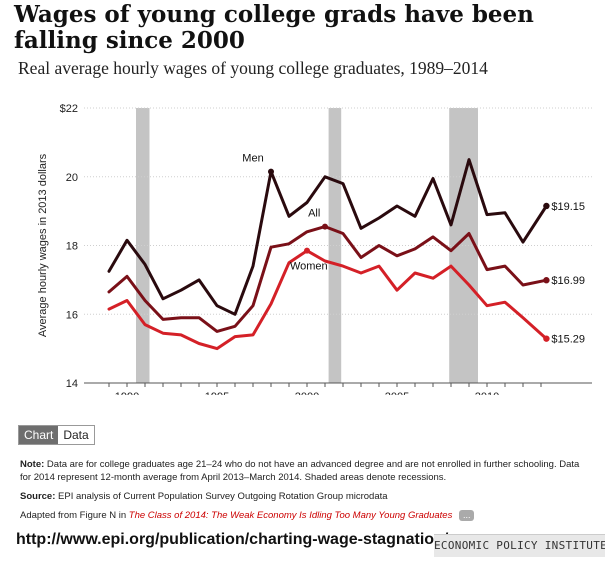 The height and width of the screenshot is (561, 605). I want to click on chart-data-toggle: Chart Data, so click(56, 435).